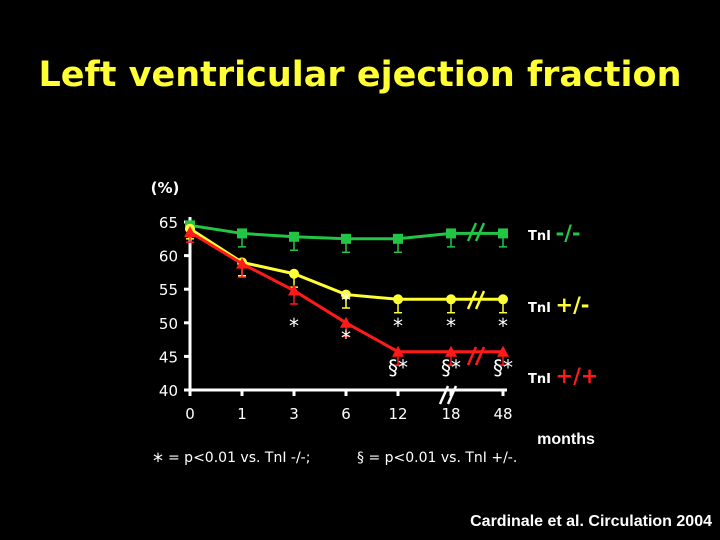  Describe the element at coordinates (239, 458) in the screenshot. I see `footnote-star: = p<0.01 vs. TnI -/-;` at that location.